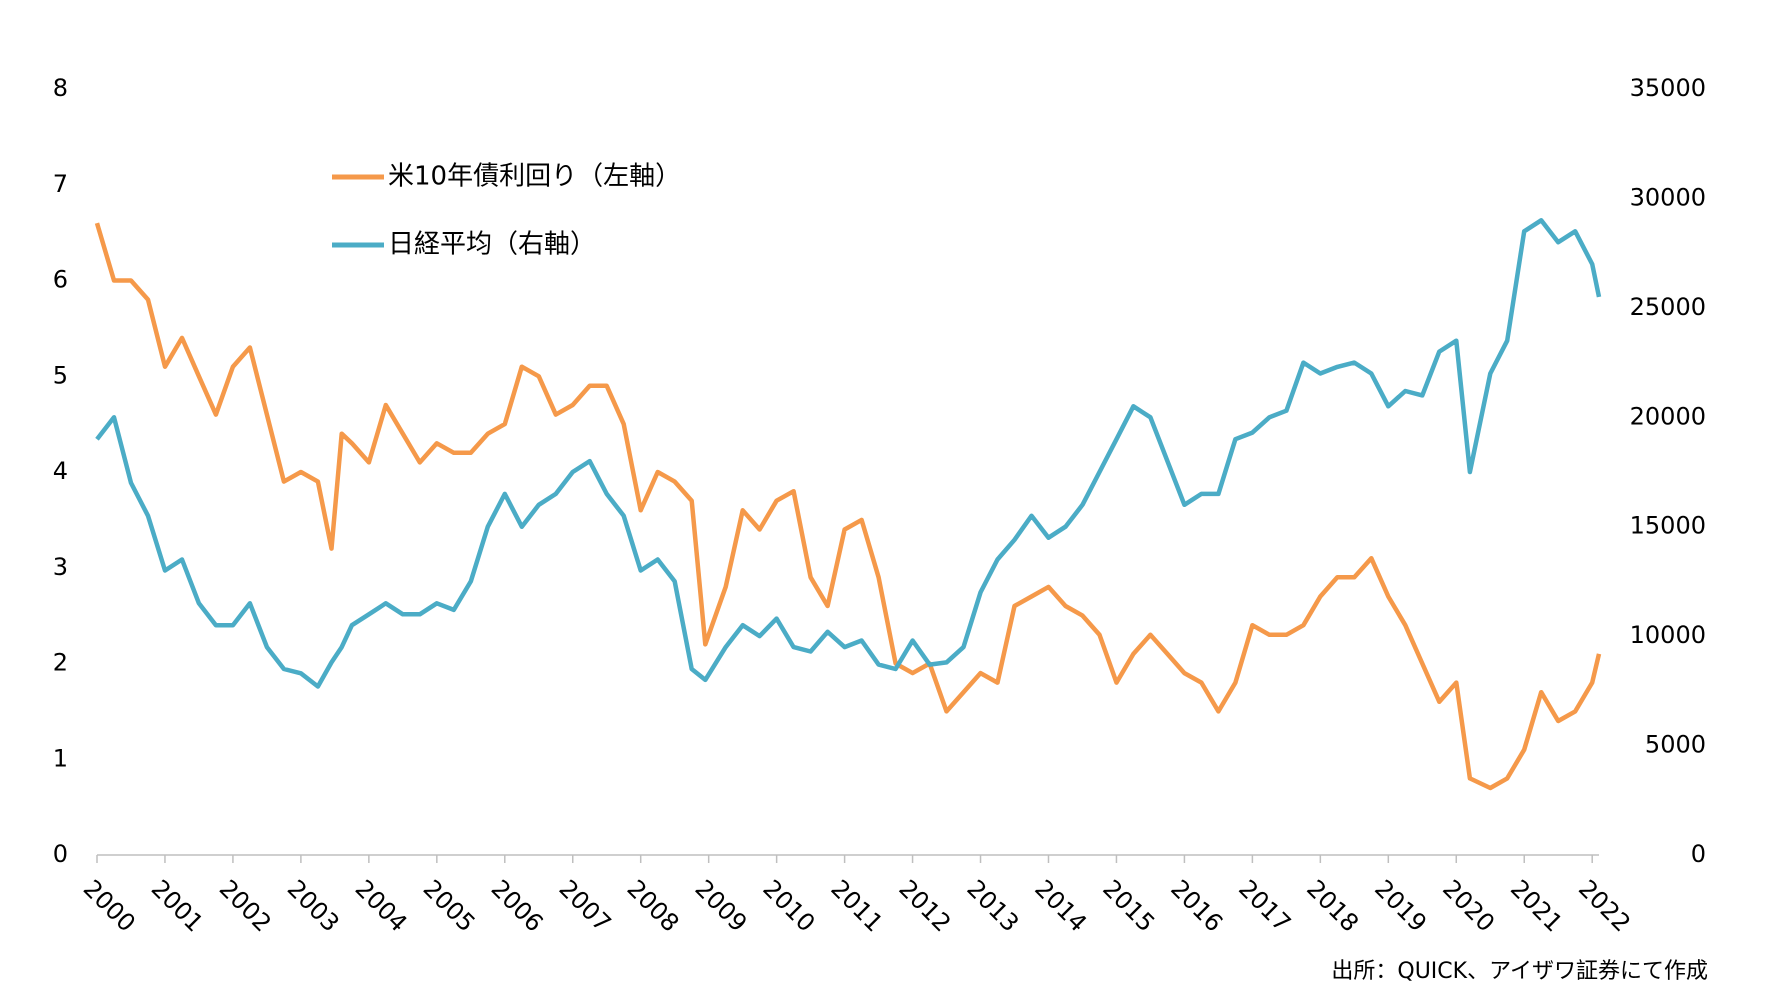  Describe the element at coordinates (924, 905) in the screenshot. I see `x-tick-label: 2012` at that location.